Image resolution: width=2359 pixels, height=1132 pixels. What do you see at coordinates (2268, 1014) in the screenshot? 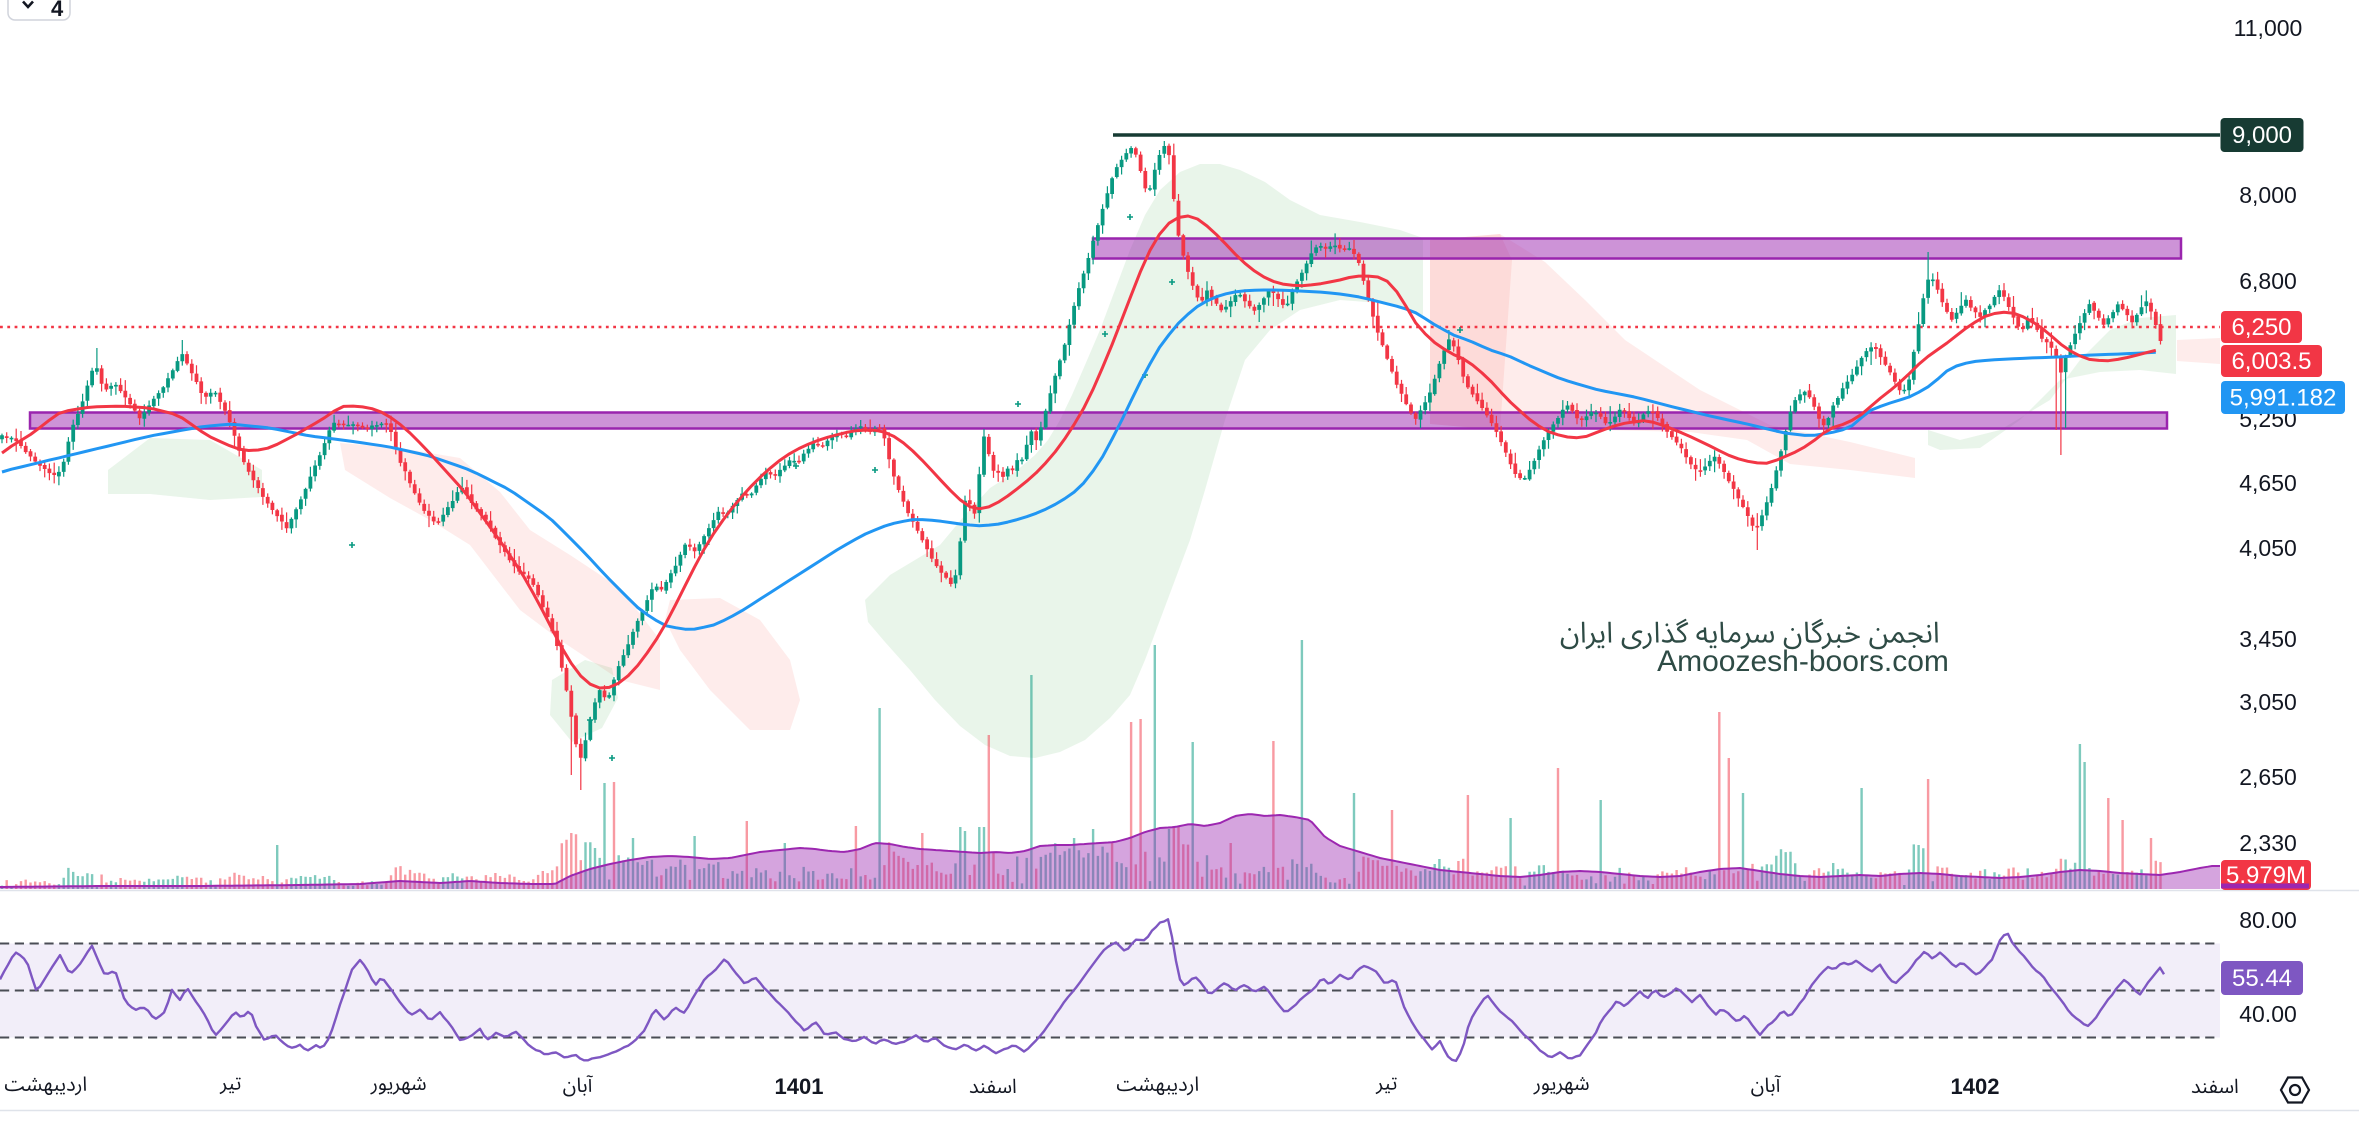
I see `svg-text: 40.00` at bounding box center [2268, 1014].